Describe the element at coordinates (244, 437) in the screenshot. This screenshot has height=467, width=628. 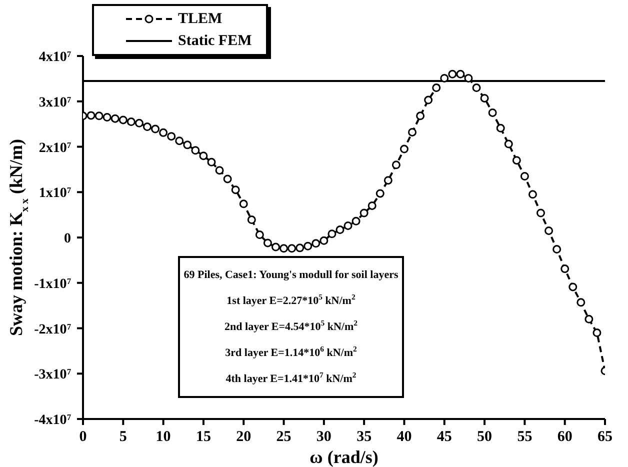
I see `x-tick-label: 20` at that location.